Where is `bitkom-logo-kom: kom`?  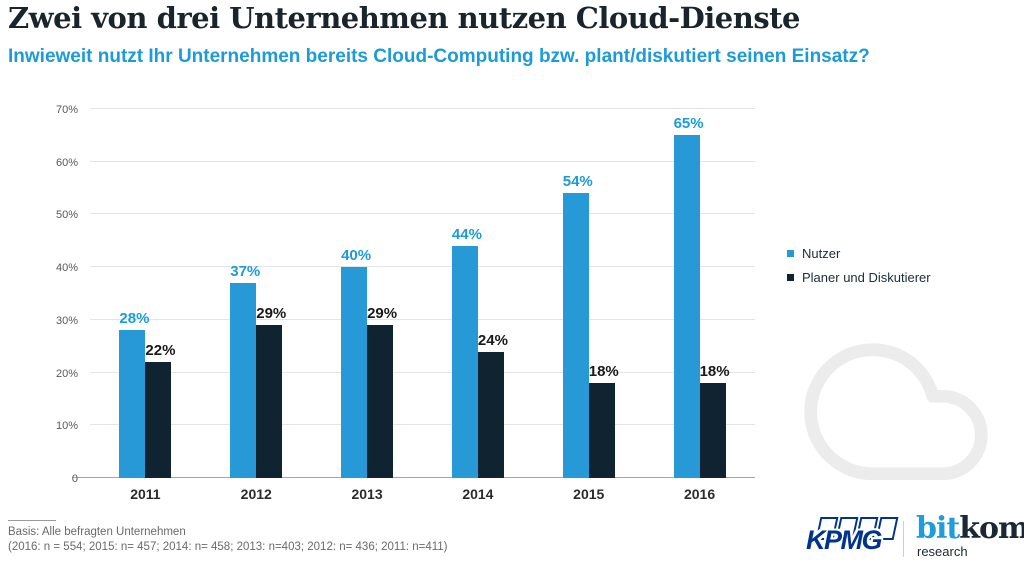 bitkom-logo-kom: kom is located at coordinates (991, 528).